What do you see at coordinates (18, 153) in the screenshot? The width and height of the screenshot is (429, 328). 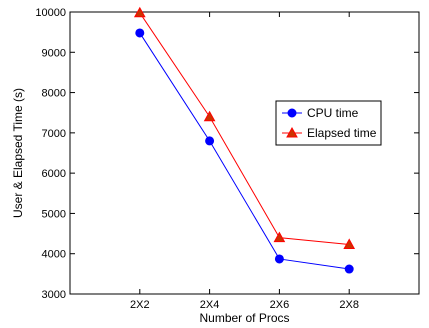 I see `y-axis-label: User & Elapsed Time (s)` at bounding box center [18, 153].